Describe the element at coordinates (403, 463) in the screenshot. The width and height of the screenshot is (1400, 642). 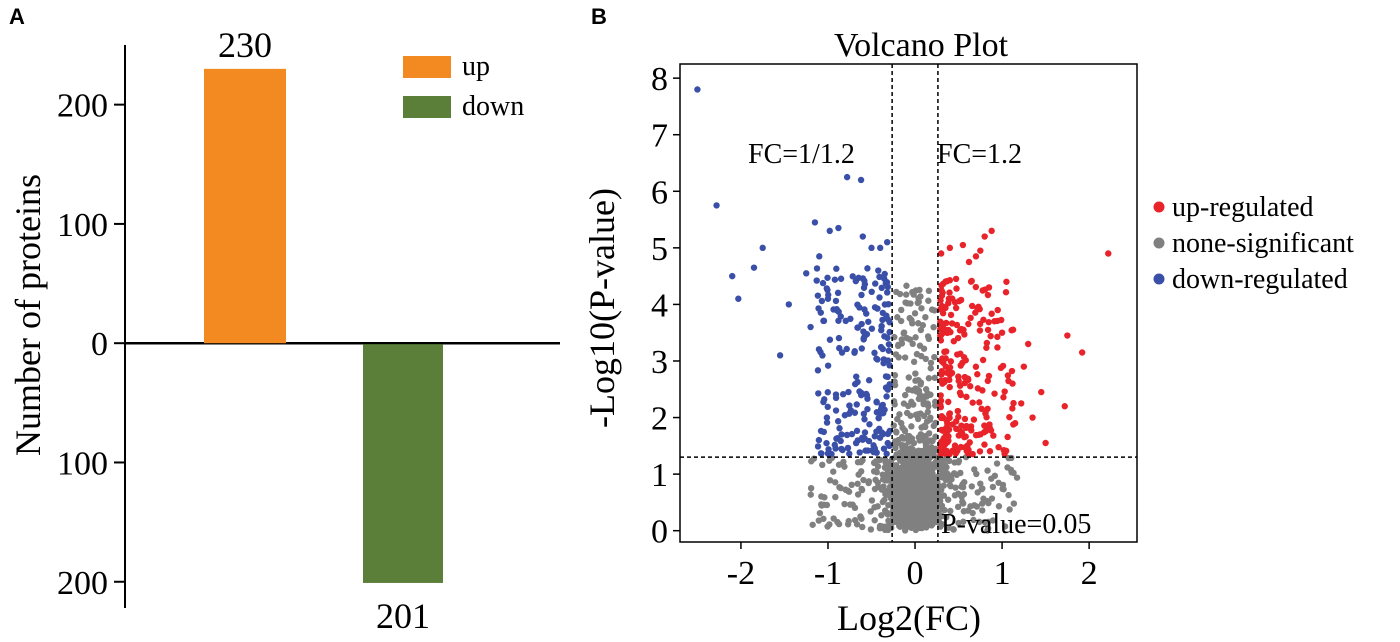
I see `bar-down` at that location.